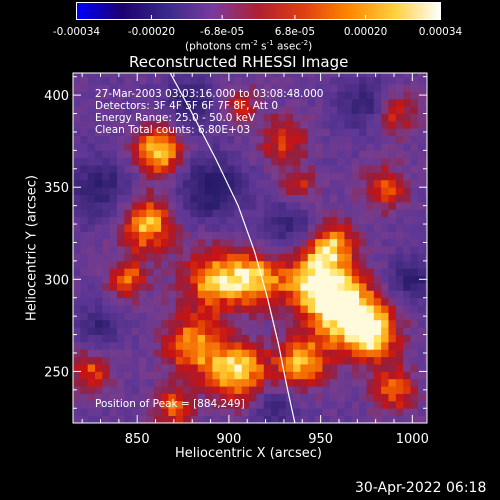  I want to click on colorbar-tick-label: -0.00020, so click(151, 32).